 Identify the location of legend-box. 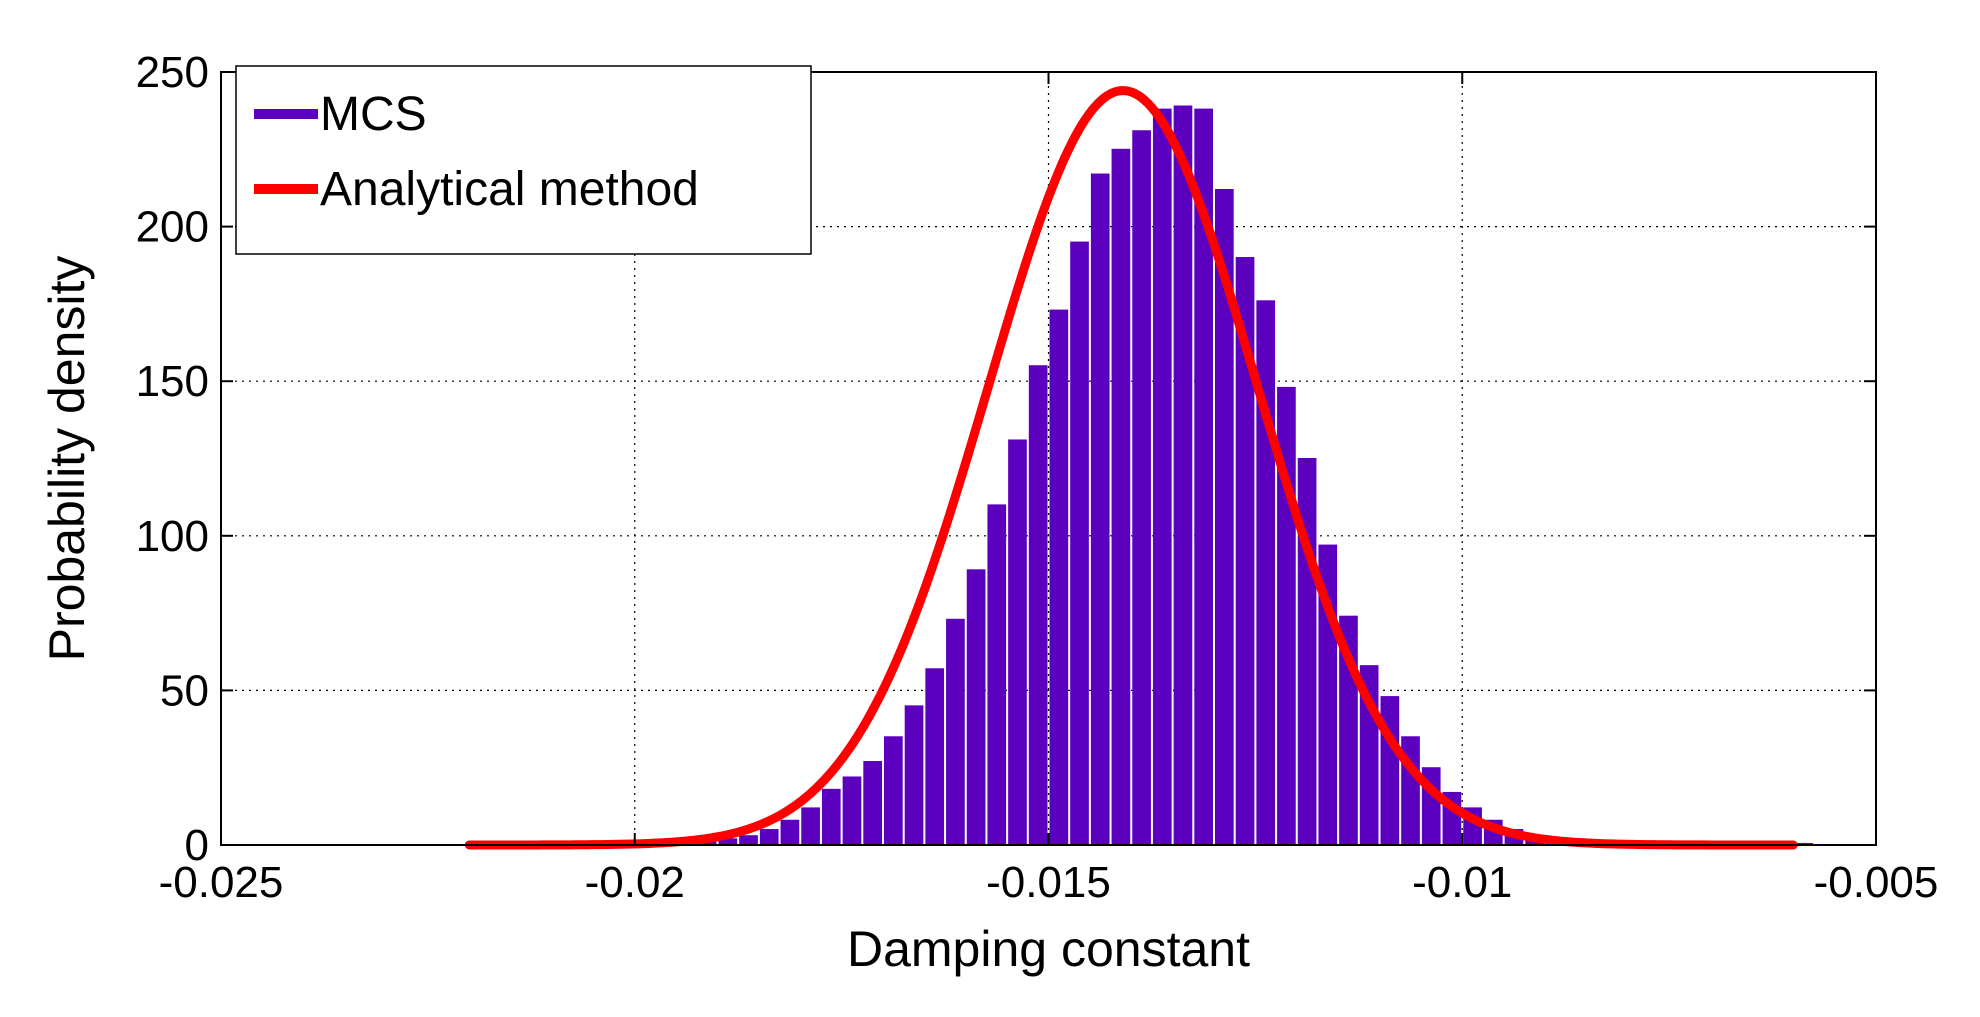
(523, 160).